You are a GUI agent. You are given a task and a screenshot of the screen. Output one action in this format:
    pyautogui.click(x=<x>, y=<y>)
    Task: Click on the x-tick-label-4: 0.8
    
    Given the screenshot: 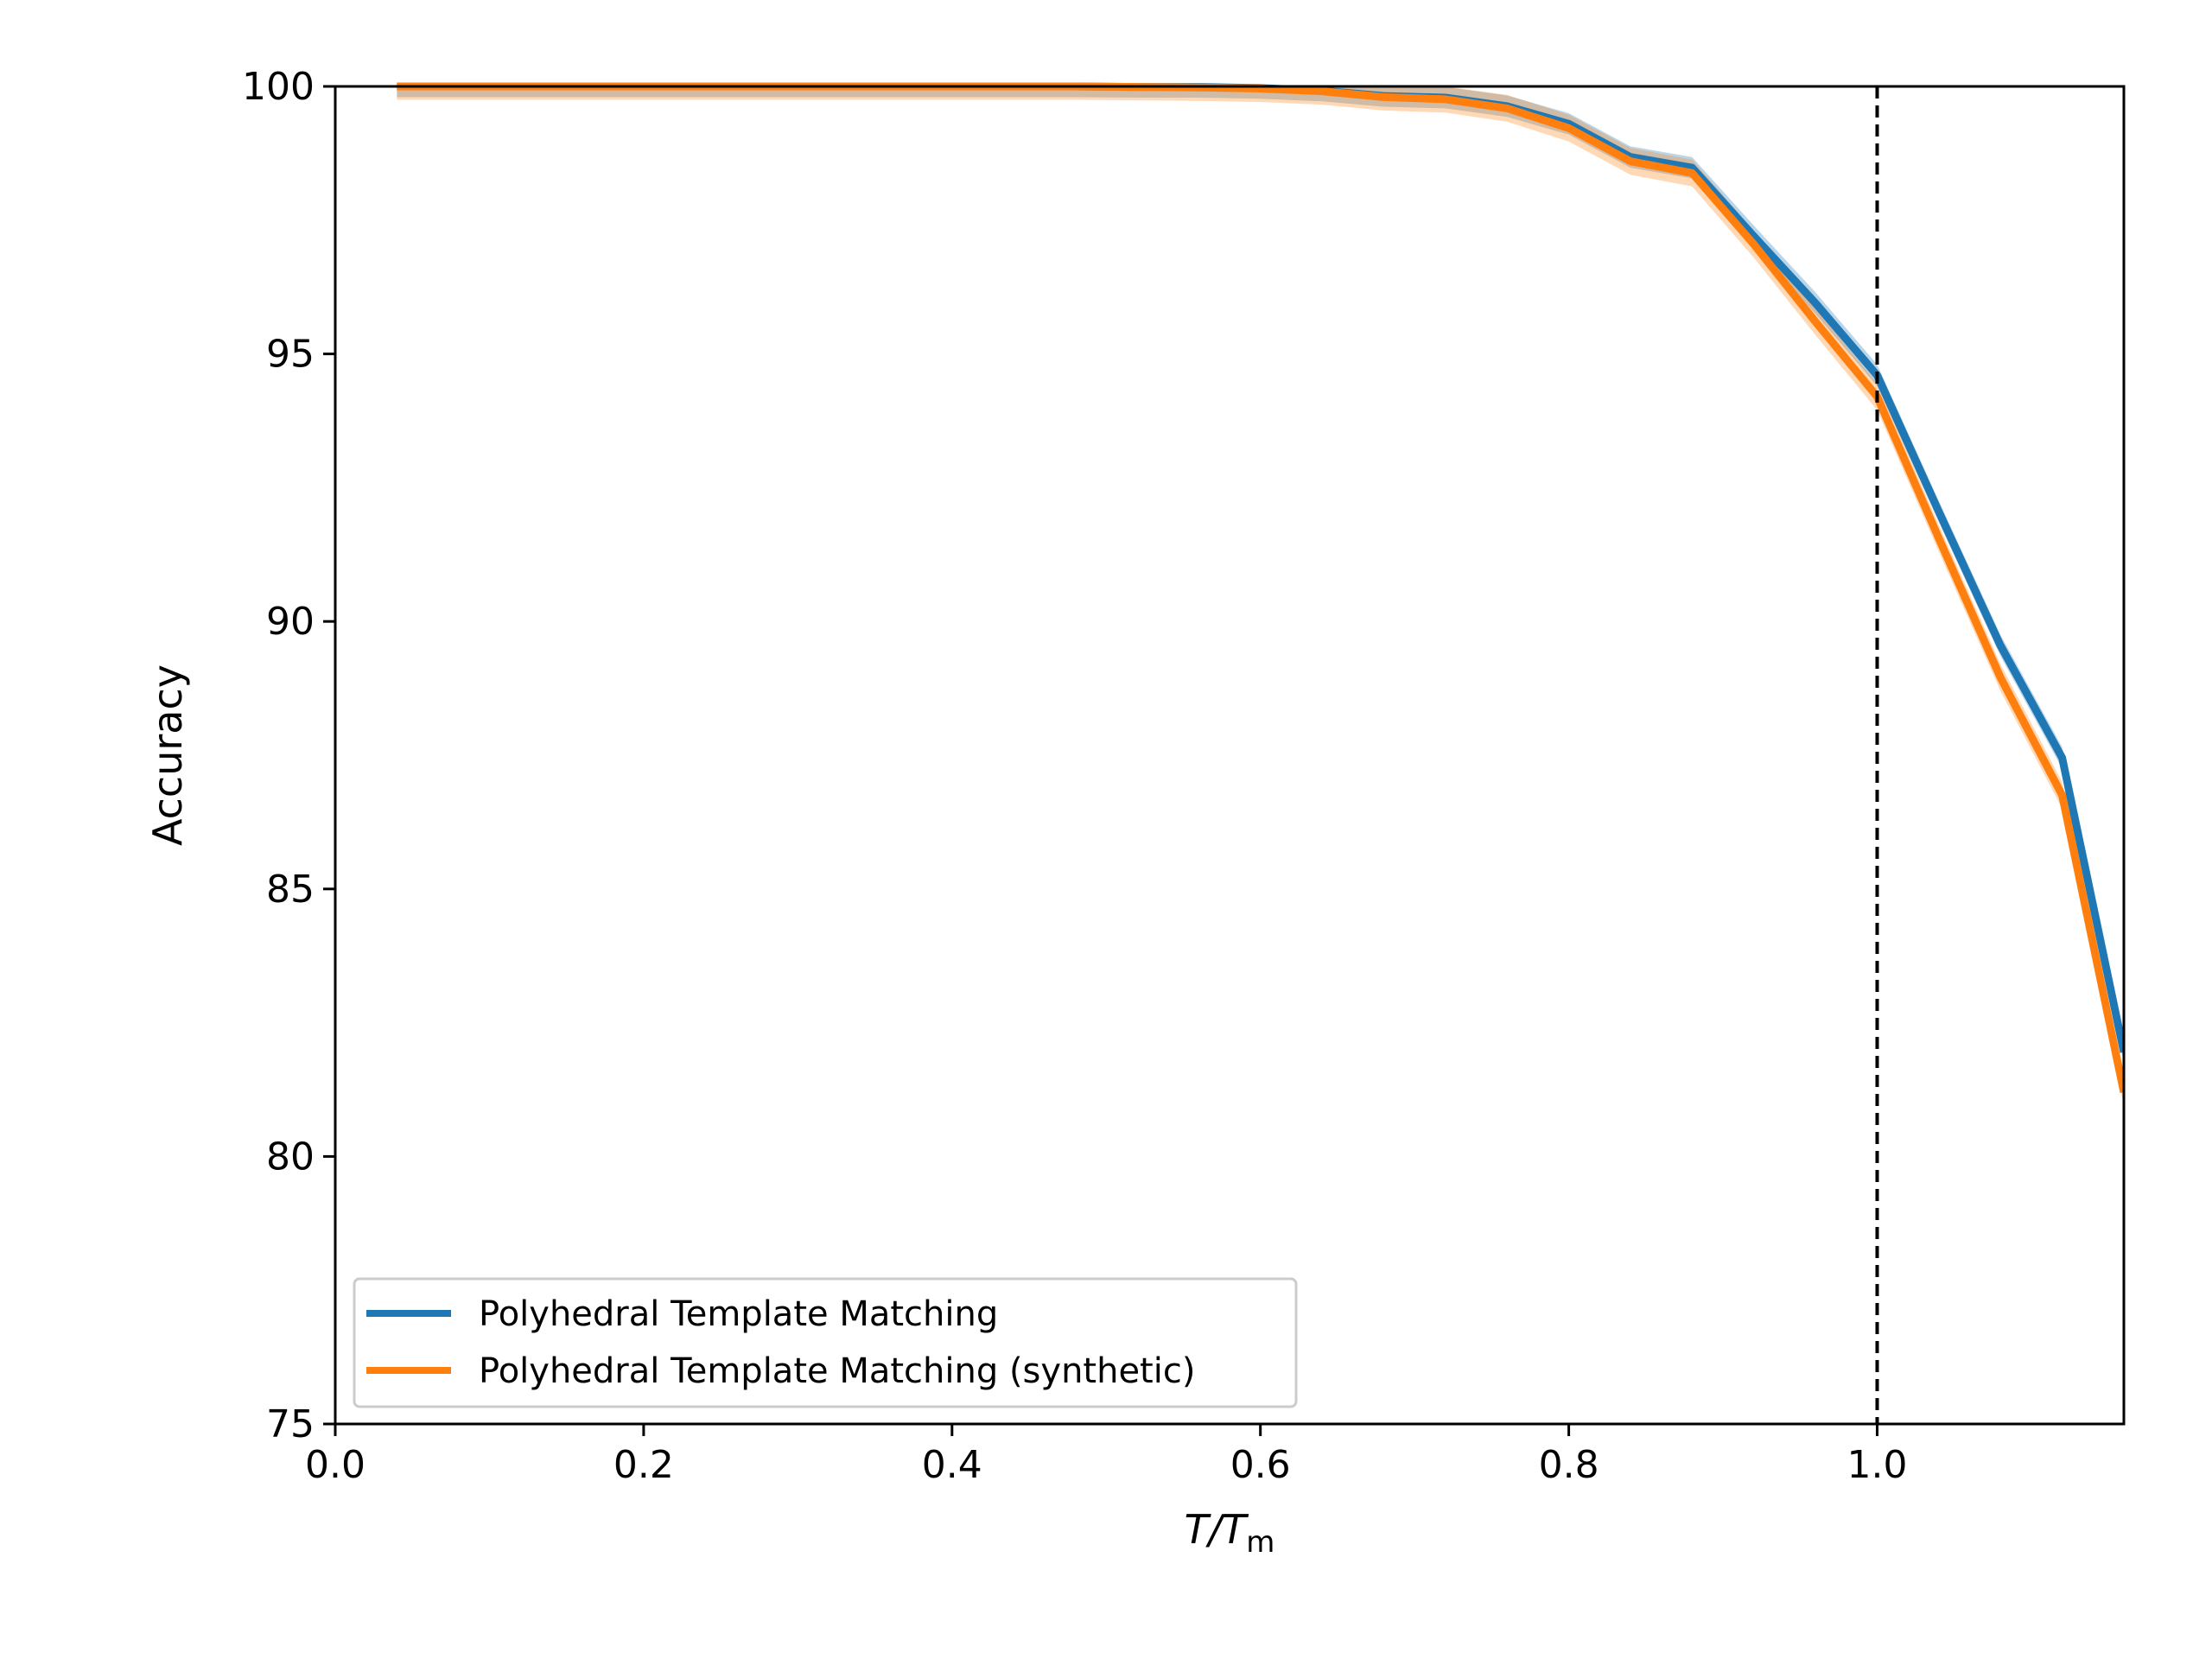 What is the action you would take?
    pyautogui.click(x=1569, y=1465)
    